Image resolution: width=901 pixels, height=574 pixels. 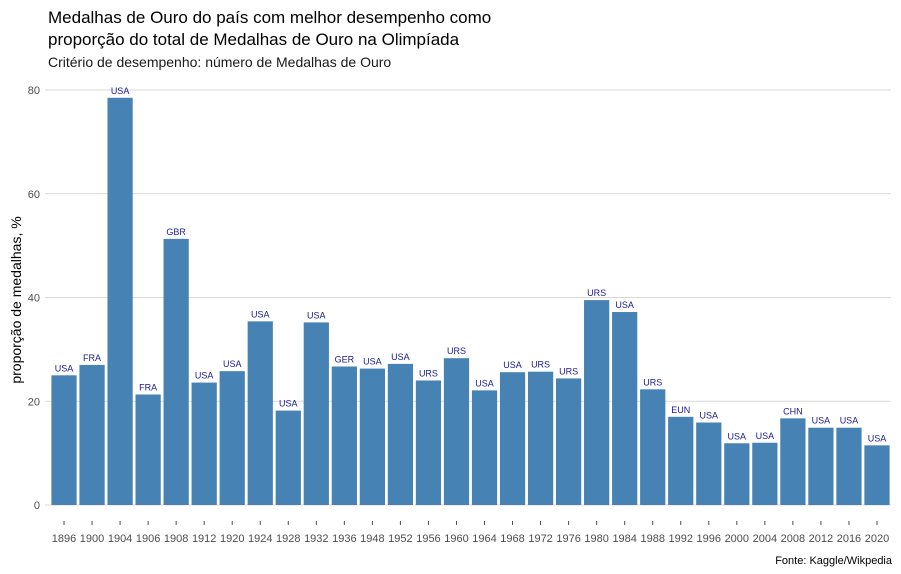 What do you see at coordinates (400, 539) in the screenshot?
I see `x-tick-label: 1952` at bounding box center [400, 539].